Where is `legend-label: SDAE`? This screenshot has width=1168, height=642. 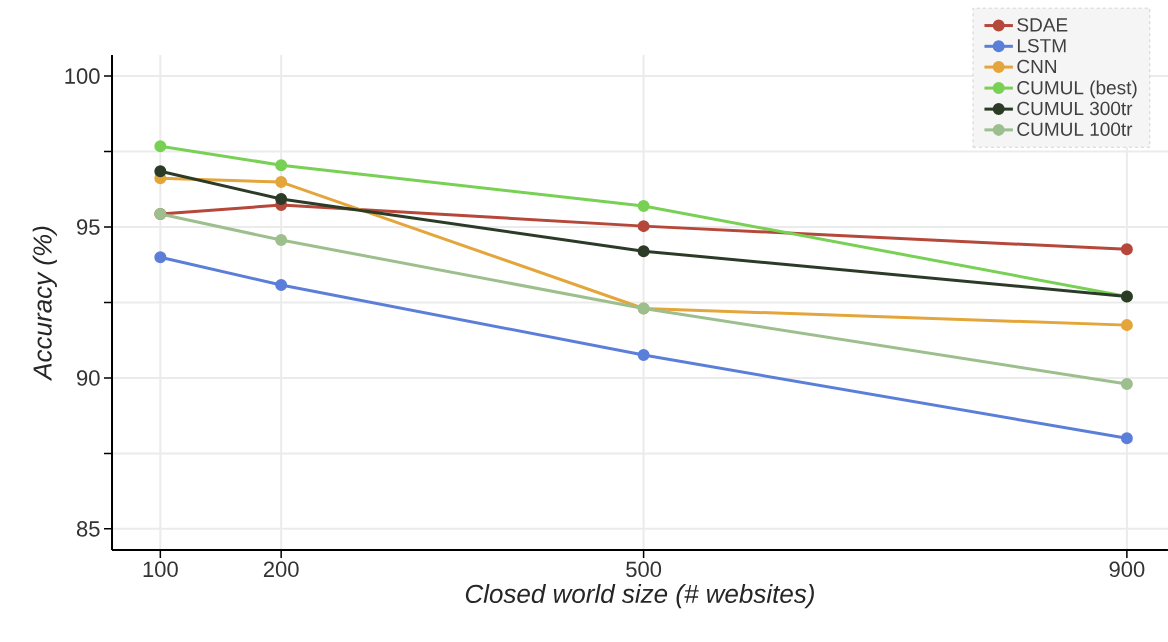
legend-label: SDAE is located at coordinates (1042, 25).